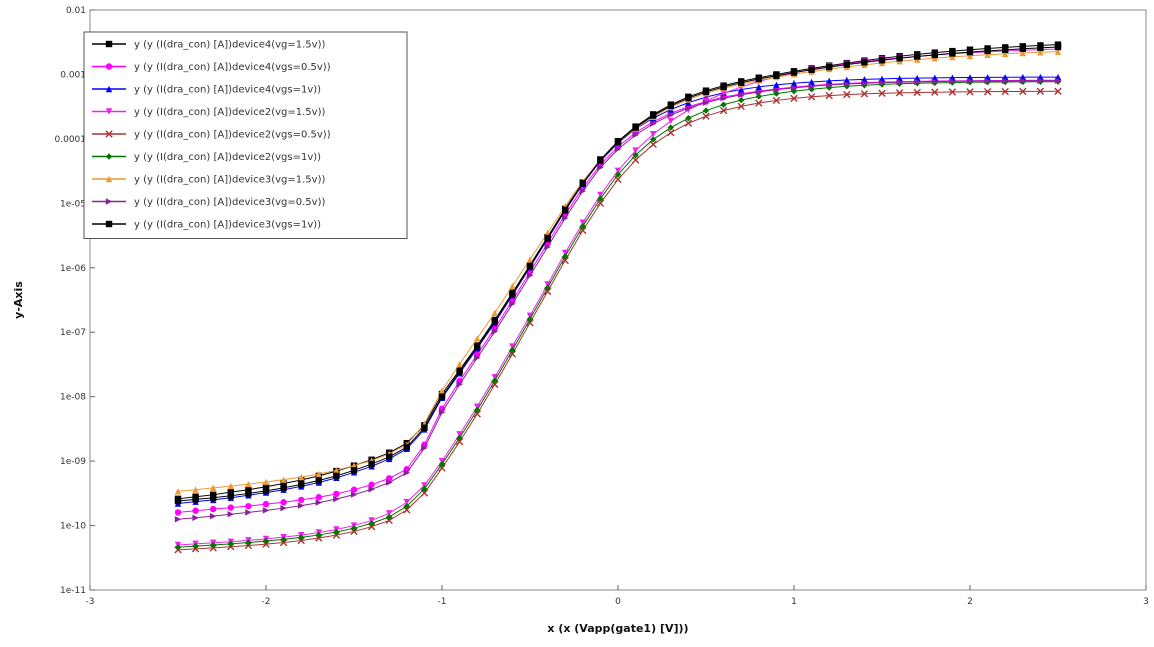  Describe the element at coordinates (211, 135) in the screenshot. I see `legend-item: y (y (I(dra_con) [A])device2(vgs=0.5v))` at that location.